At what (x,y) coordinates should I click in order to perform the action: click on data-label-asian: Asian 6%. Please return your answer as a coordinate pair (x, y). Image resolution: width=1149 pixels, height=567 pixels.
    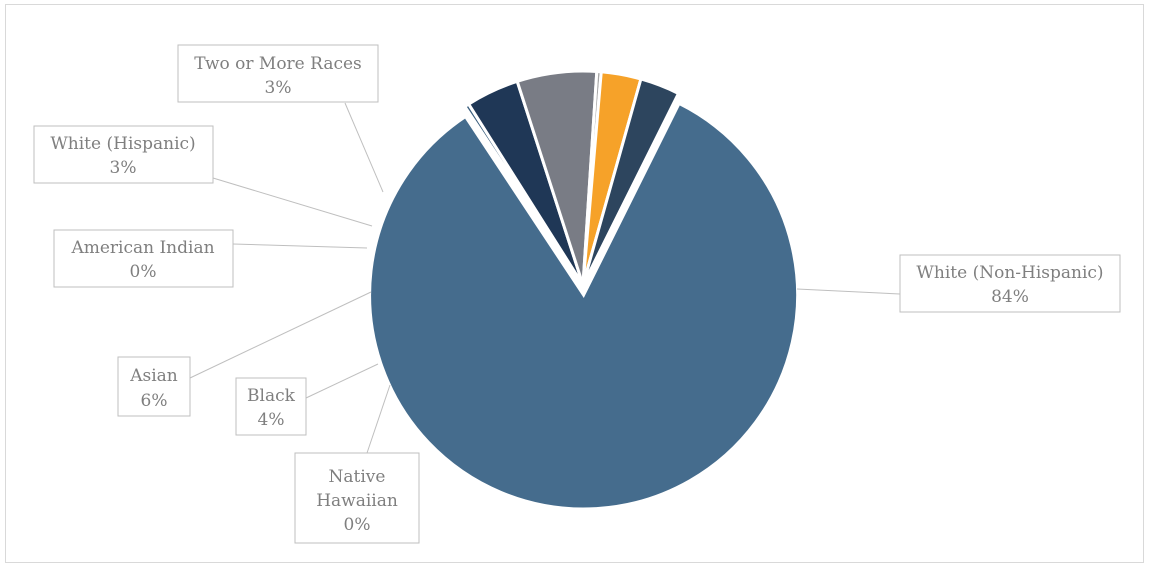
    Looking at the image, I should click on (154, 386).